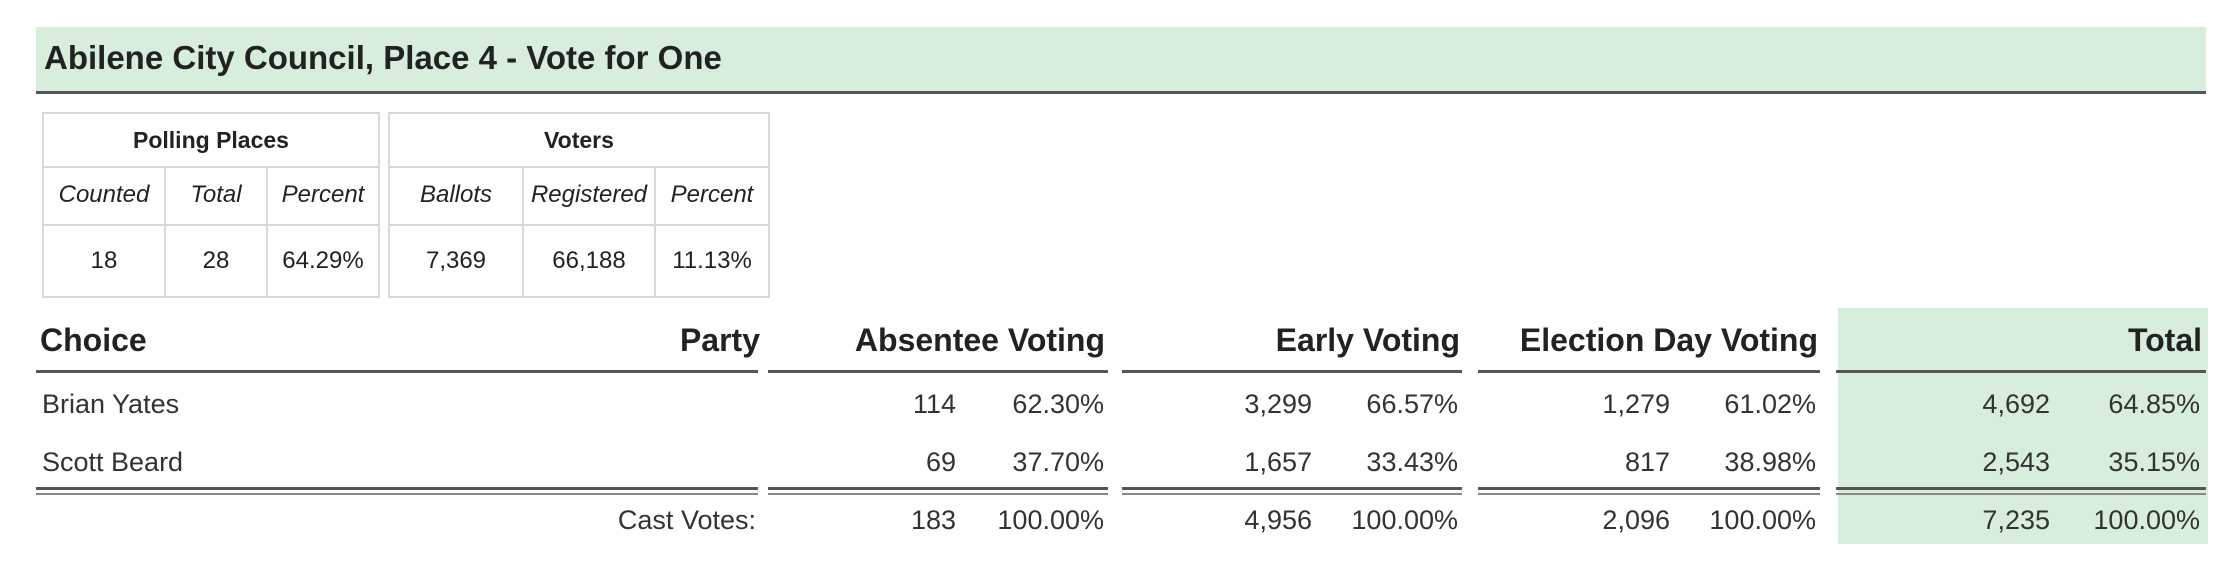  What do you see at coordinates (1278, 462) in the screenshot?
I see `table-row-early-votes: 1,657` at bounding box center [1278, 462].